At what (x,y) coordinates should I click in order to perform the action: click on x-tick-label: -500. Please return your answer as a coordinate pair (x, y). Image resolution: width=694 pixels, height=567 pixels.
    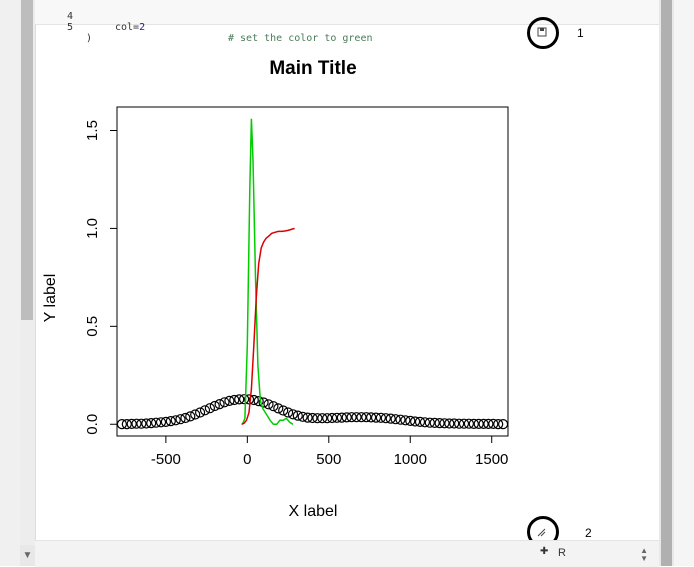
    Looking at the image, I should click on (166, 459).